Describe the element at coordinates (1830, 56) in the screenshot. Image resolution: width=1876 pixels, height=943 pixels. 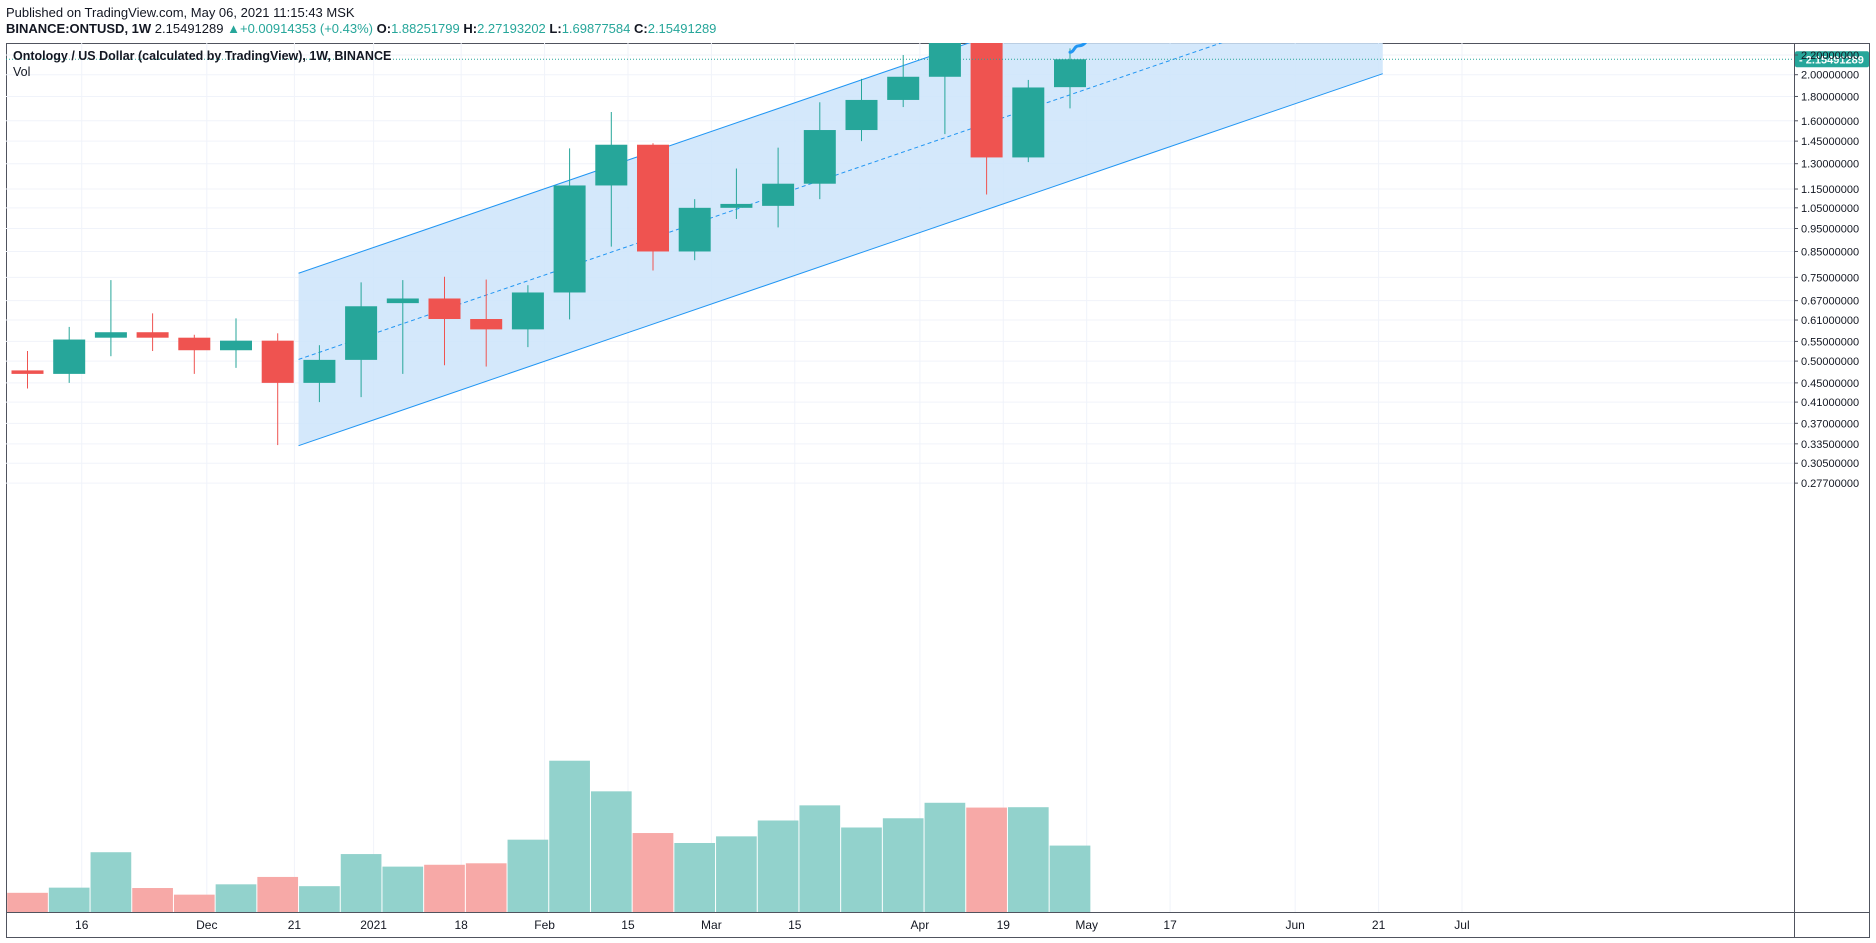
I see `price-tick-label: 2.20000000` at that location.